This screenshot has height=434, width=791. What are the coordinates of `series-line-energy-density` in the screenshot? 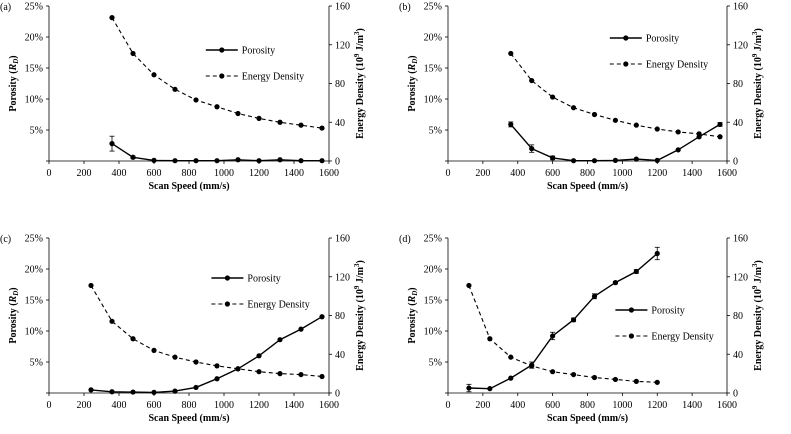 It's located at (563, 334).